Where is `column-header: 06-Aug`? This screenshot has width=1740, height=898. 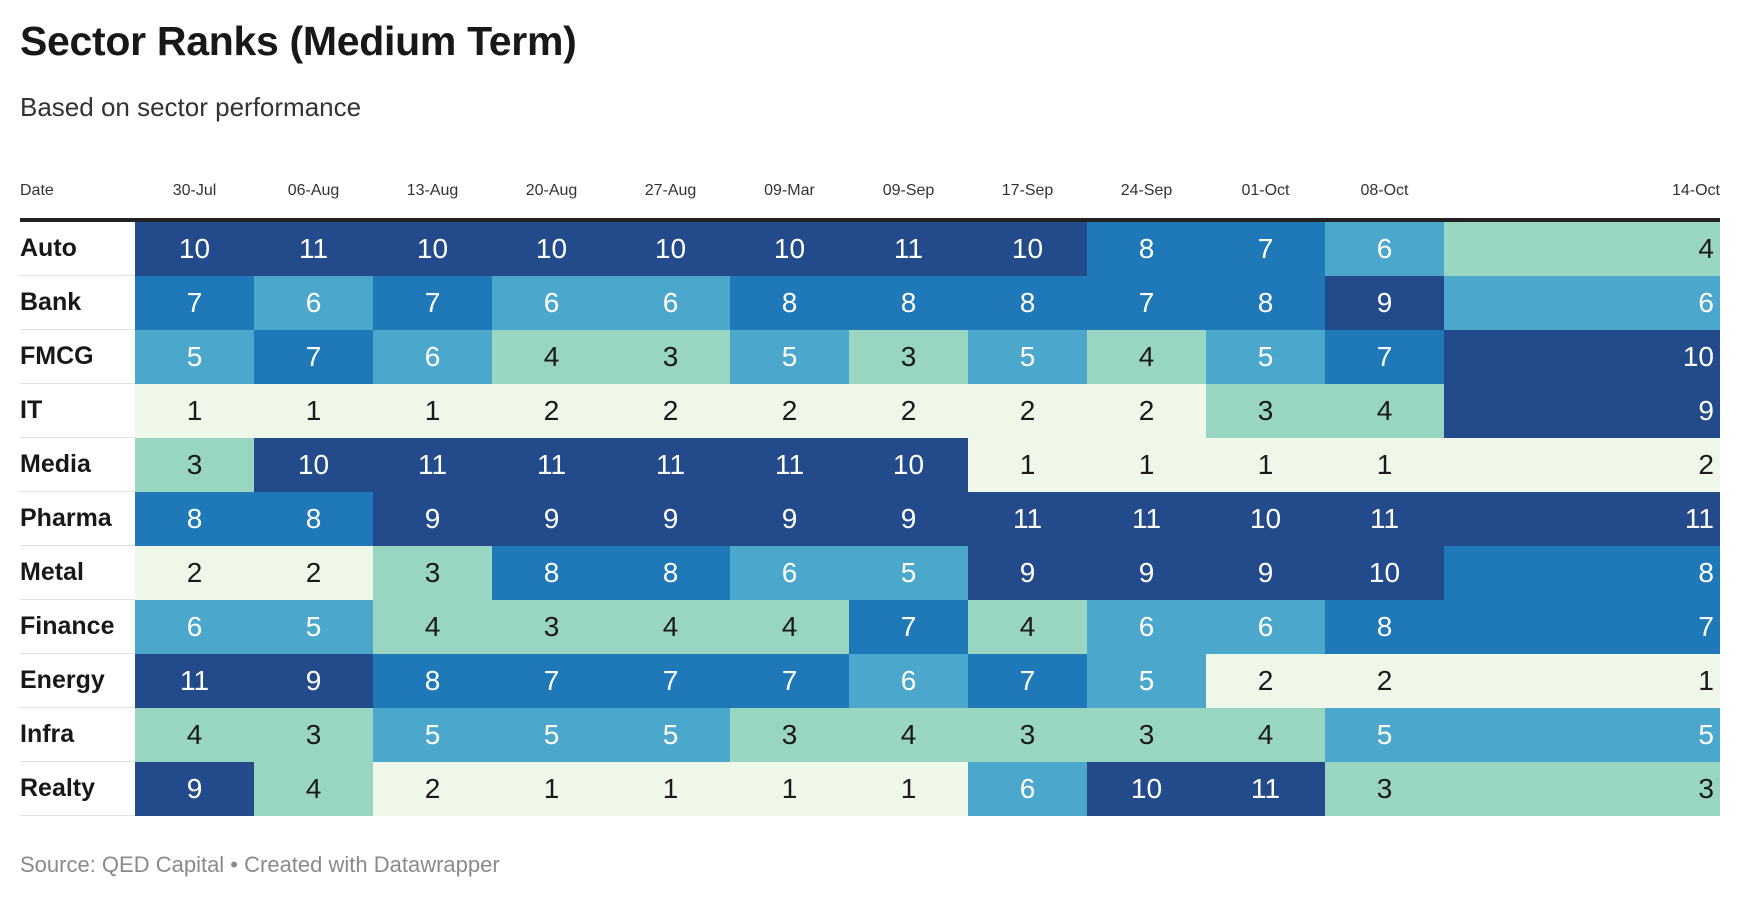
column-header: 06-Aug is located at coordinates (313, 190).